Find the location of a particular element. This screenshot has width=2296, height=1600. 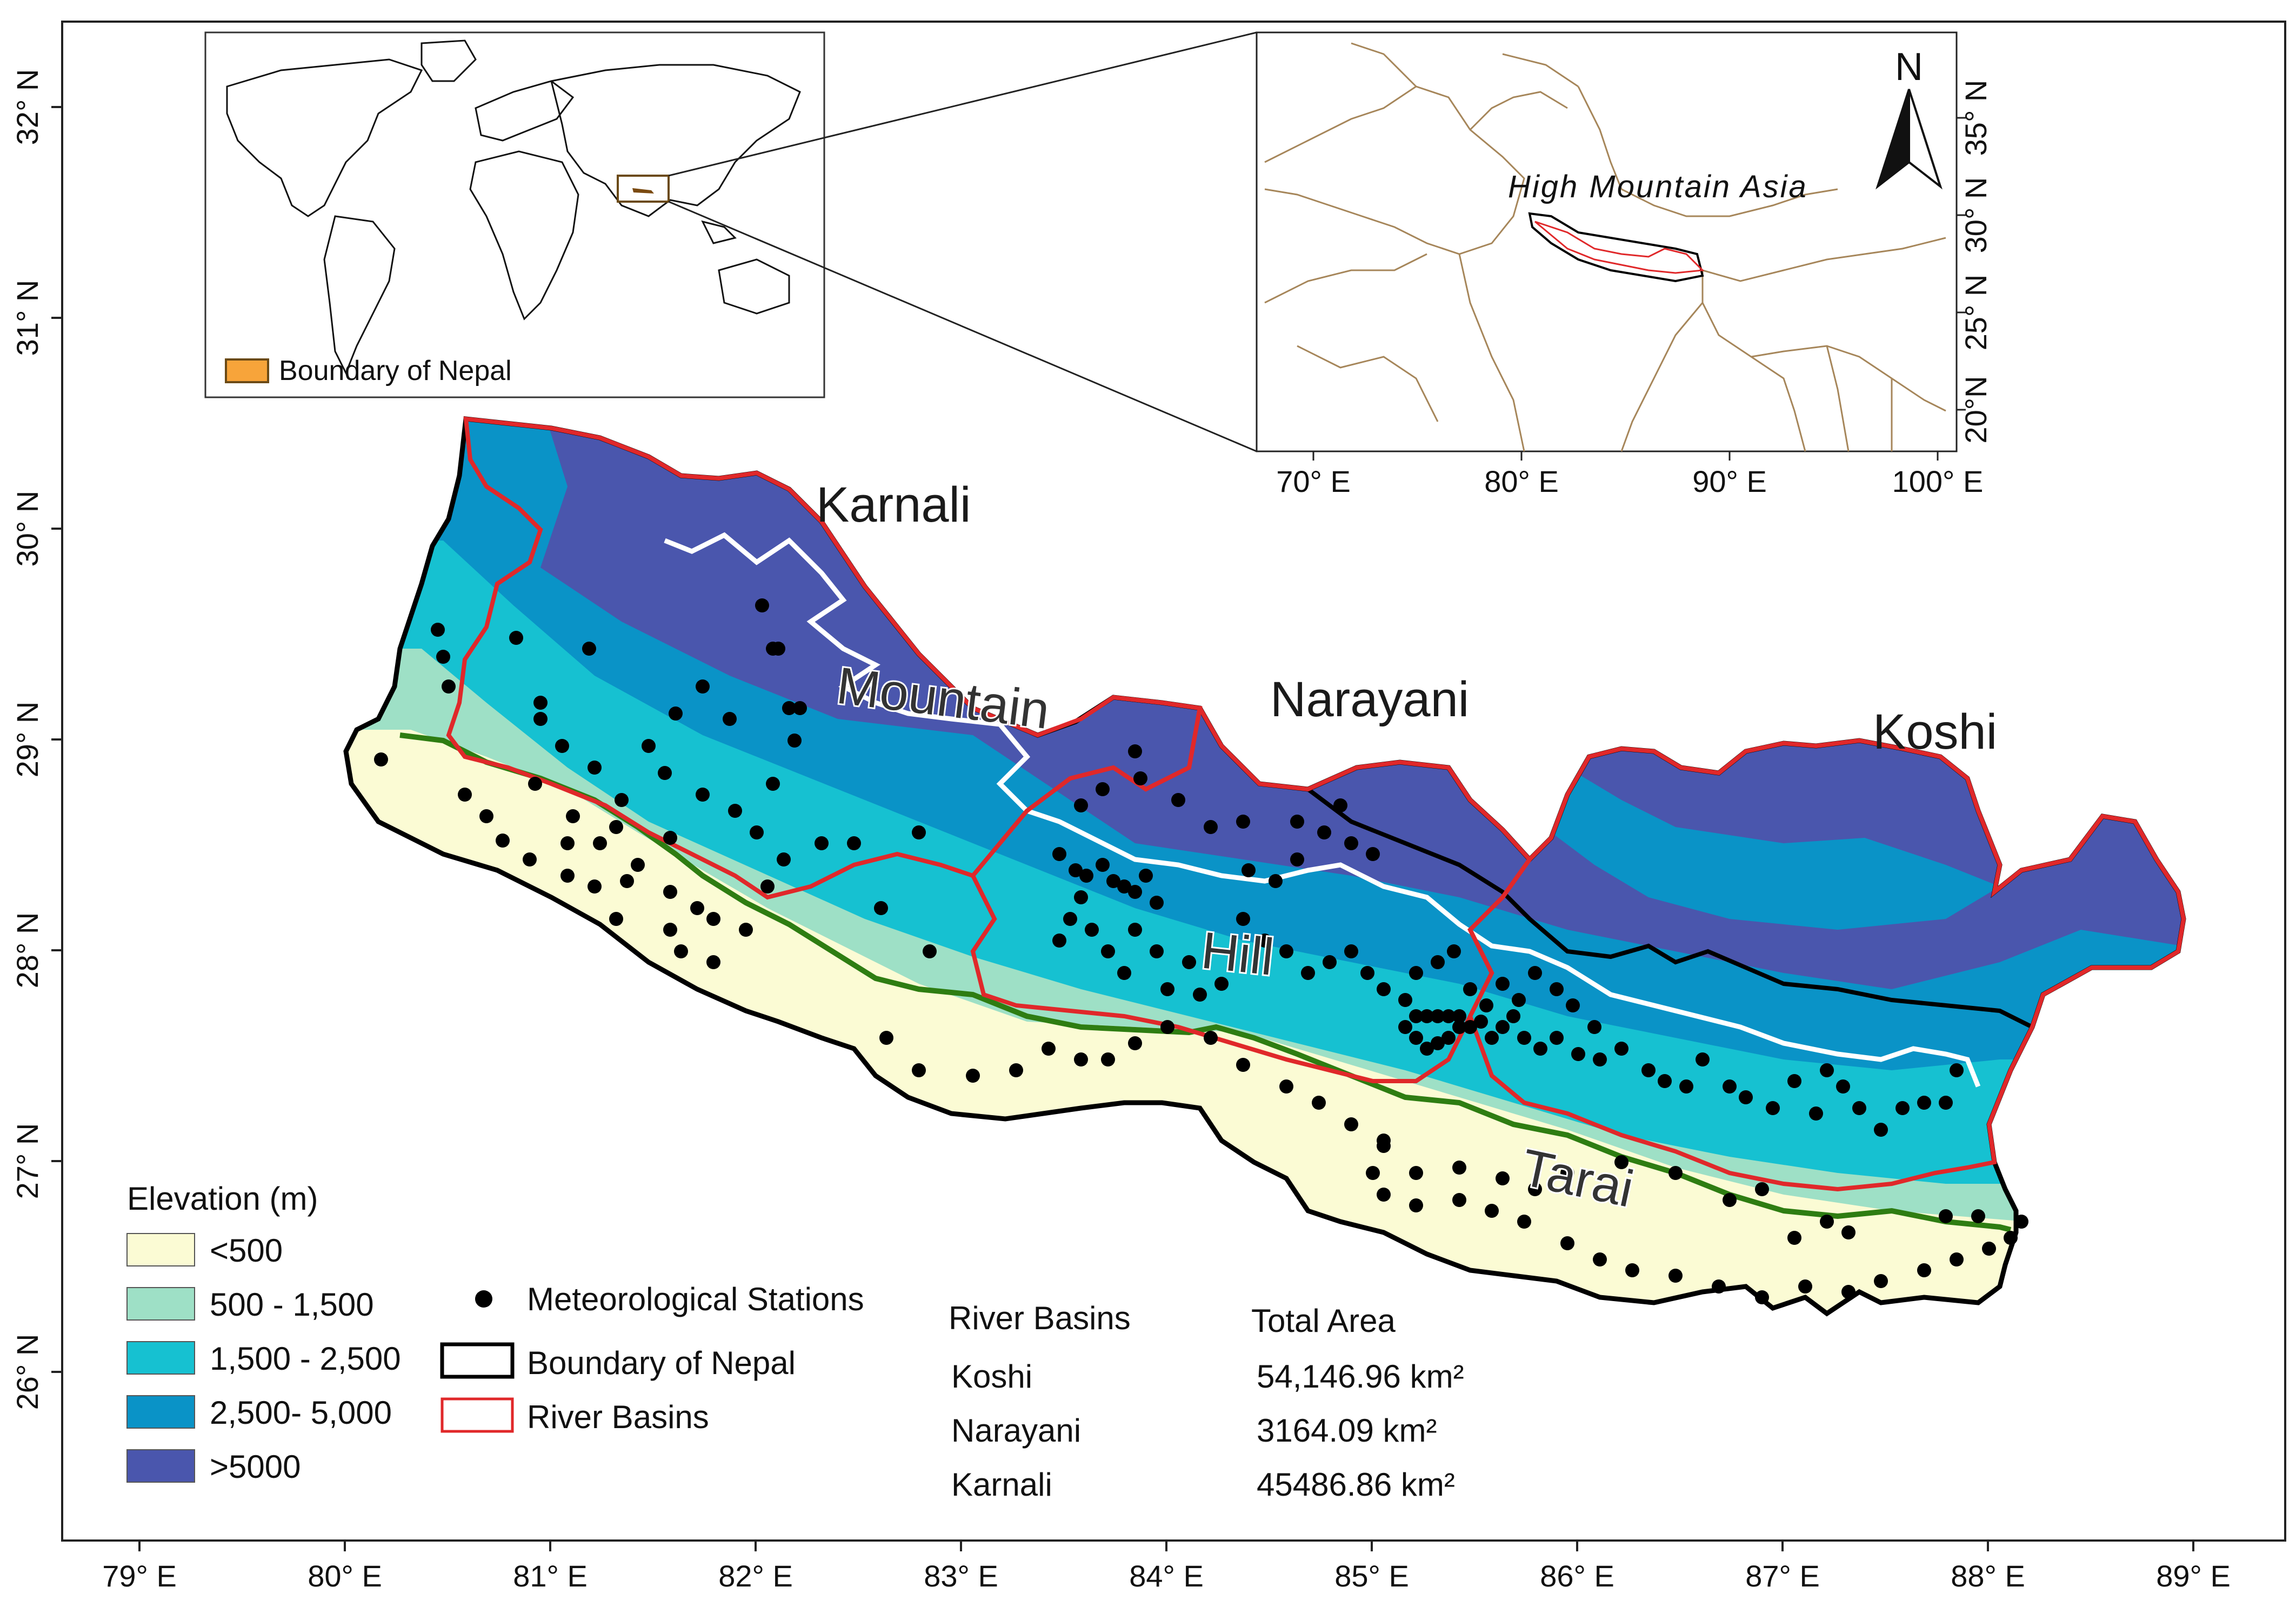

longitude-tick-label: 88° E is located at coordinates (1988, 1576).